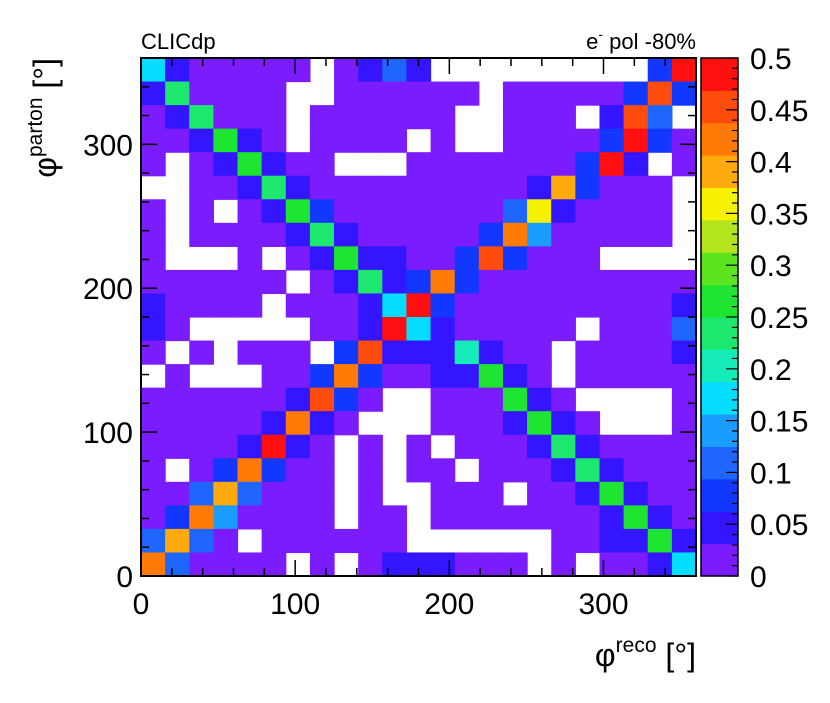 The image size is (830, 703). Describe the element at coordinates (45, 167) in the screenshot. I see `y-axis-symbol: φ` at that location.